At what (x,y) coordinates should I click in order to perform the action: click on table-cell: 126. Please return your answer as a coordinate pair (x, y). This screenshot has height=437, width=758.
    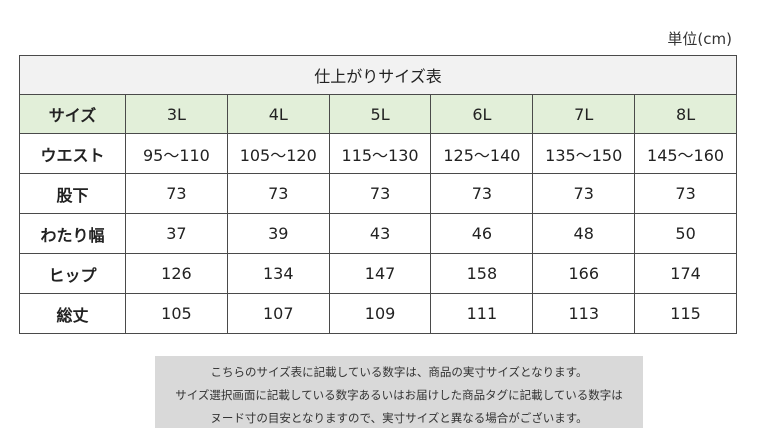
    Looking at the image, I should click on (176, 273).